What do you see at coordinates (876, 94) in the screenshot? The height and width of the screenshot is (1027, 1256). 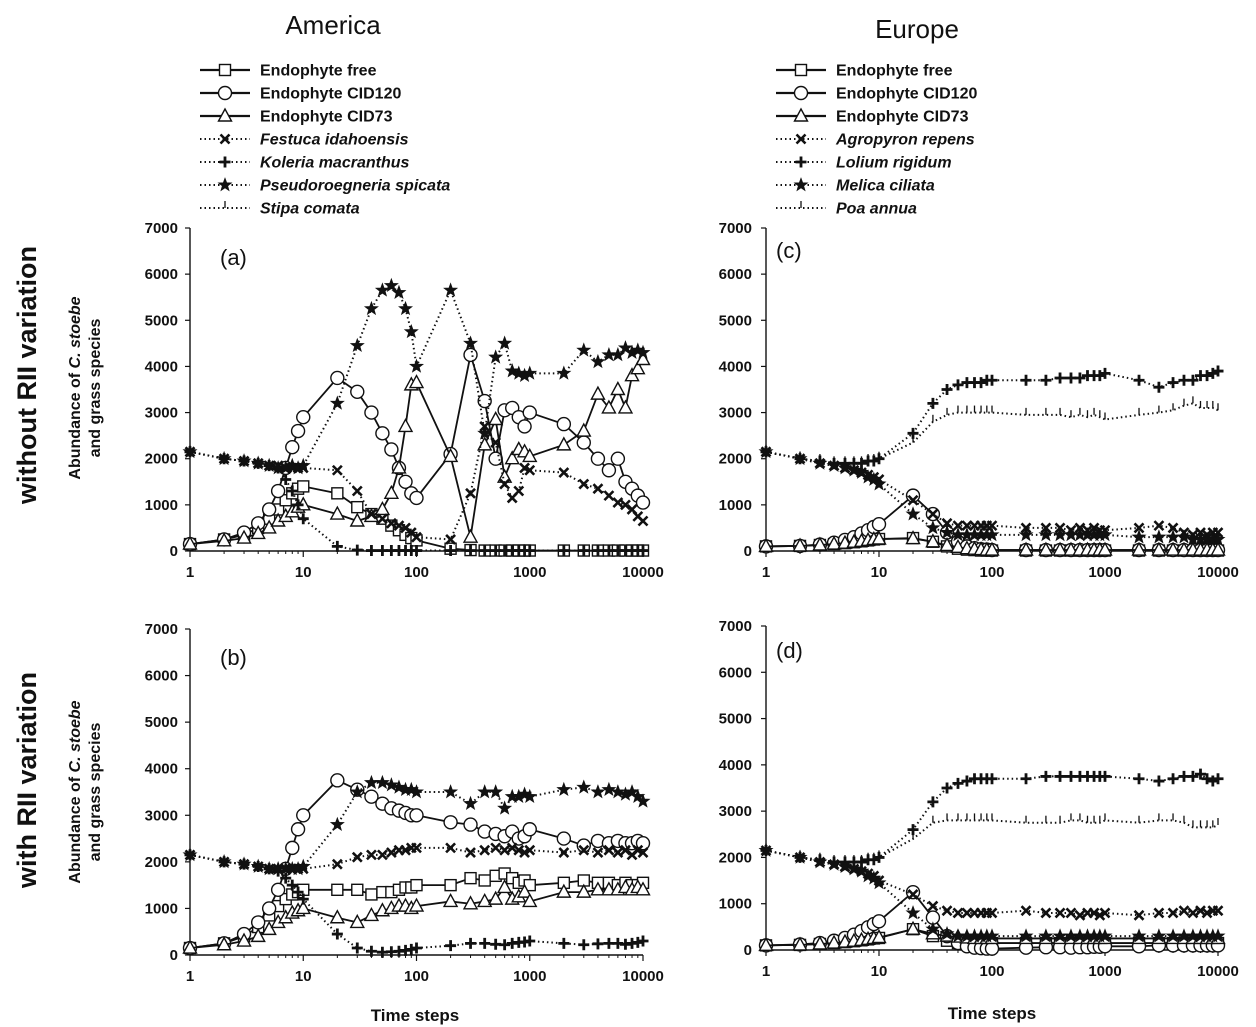 I see `legend-item-endophyte-cid120: Endophyte CID120` at bounding box center [876, 94].